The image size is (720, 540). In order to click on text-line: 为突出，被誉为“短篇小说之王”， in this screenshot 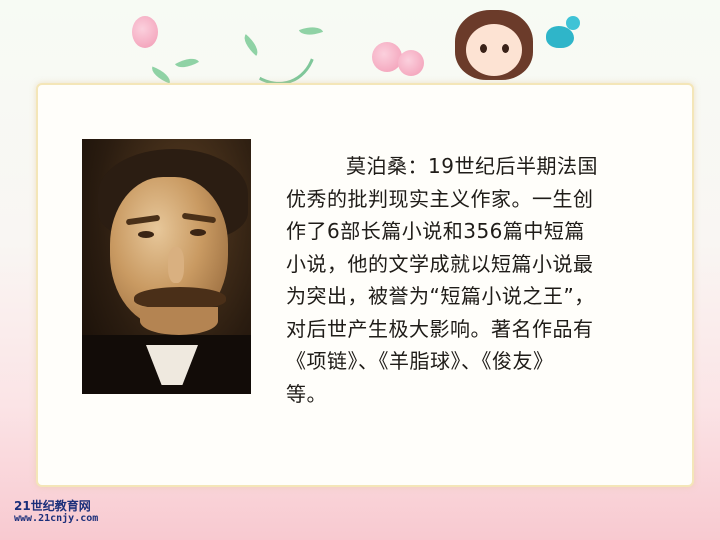, I will do `click(440, 296)`.